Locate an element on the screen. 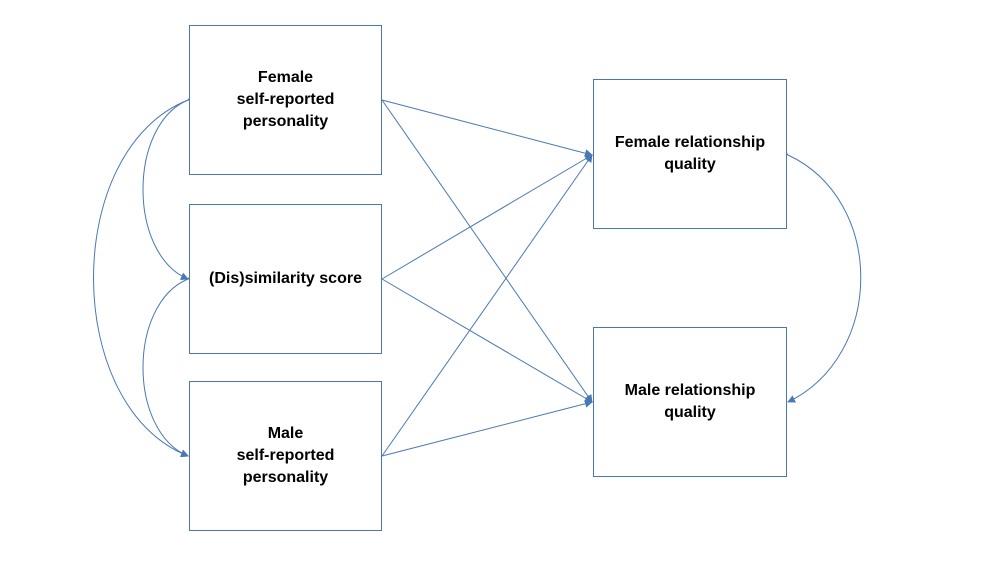 Image resolution: width=1000 pixels, height=563 pixels. male-personality-box: Male self-reported personality is located at coordinates (285, 456).